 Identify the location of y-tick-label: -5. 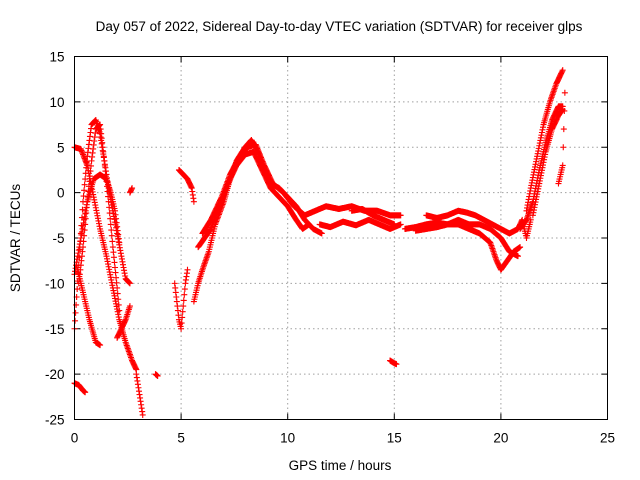
(58, 238).